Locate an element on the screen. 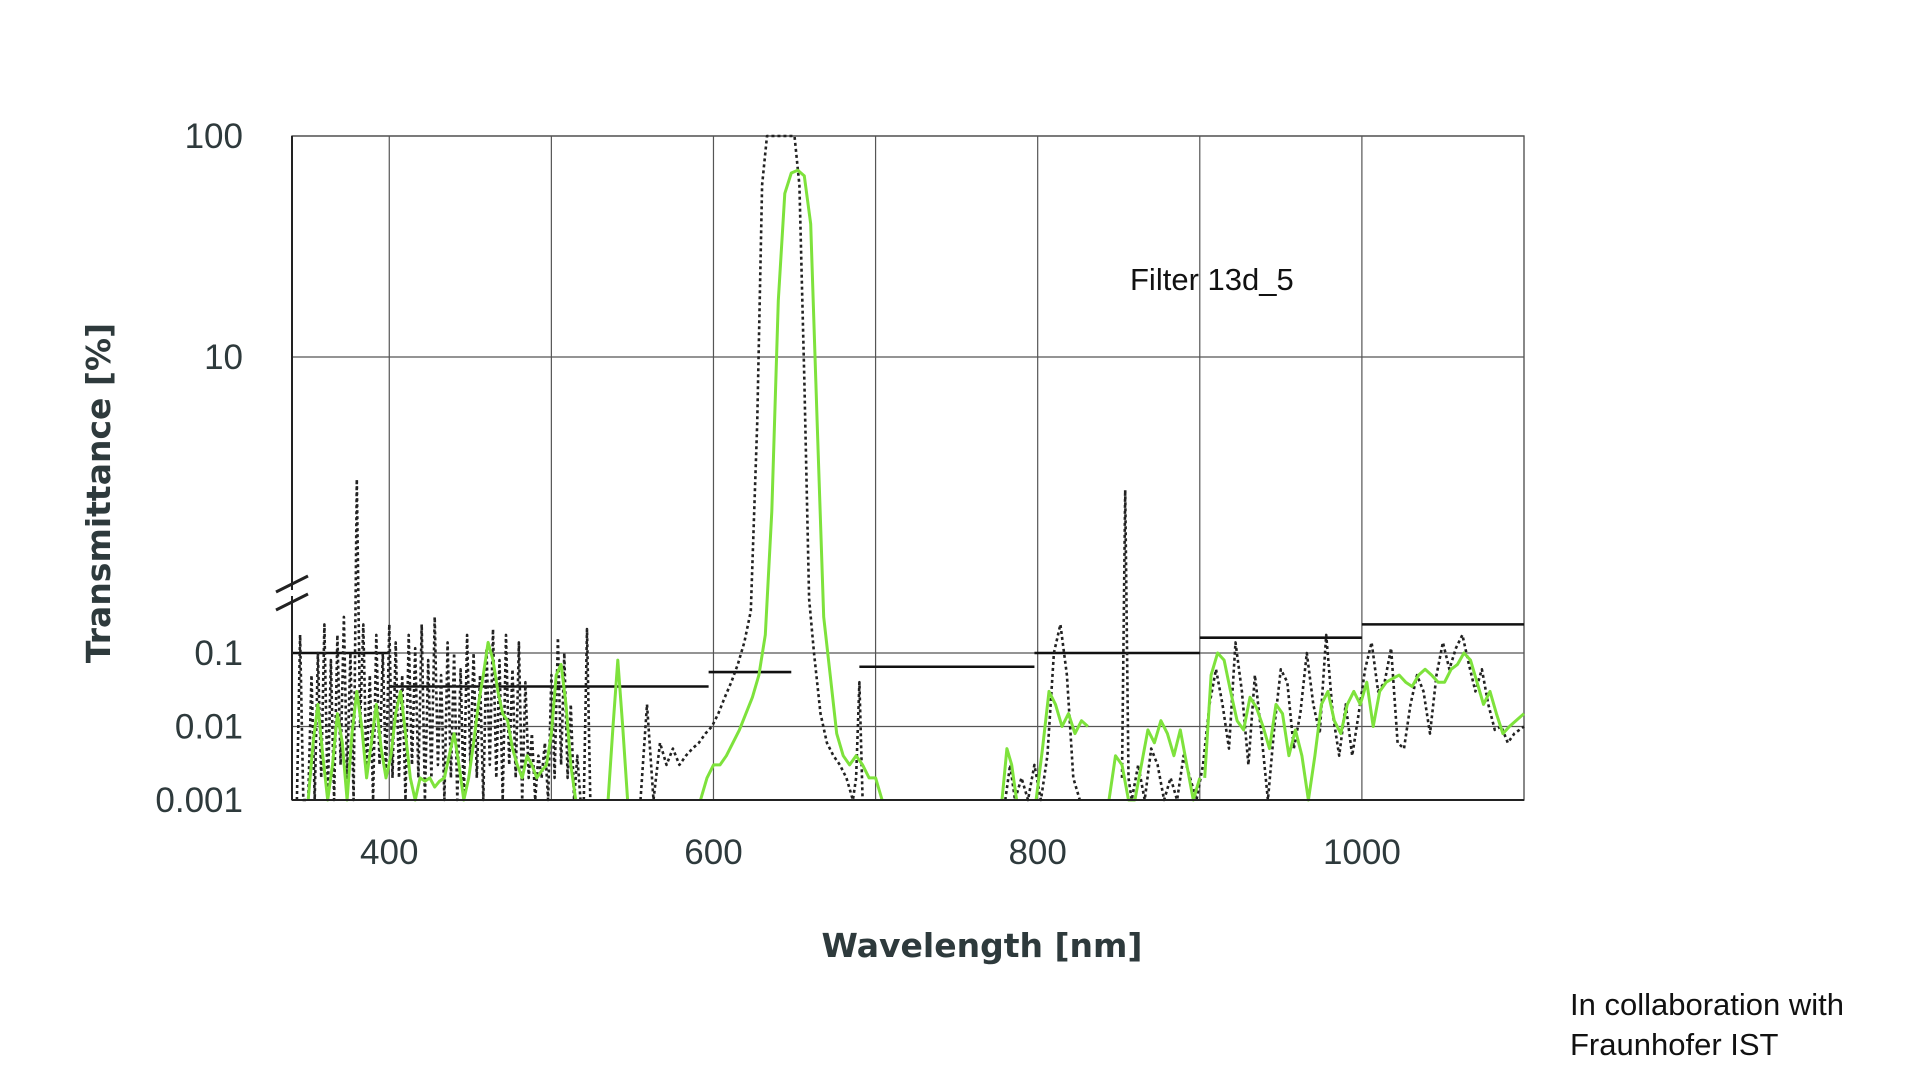  x-tick-label: 800 is located at coordinates (1037, 852).